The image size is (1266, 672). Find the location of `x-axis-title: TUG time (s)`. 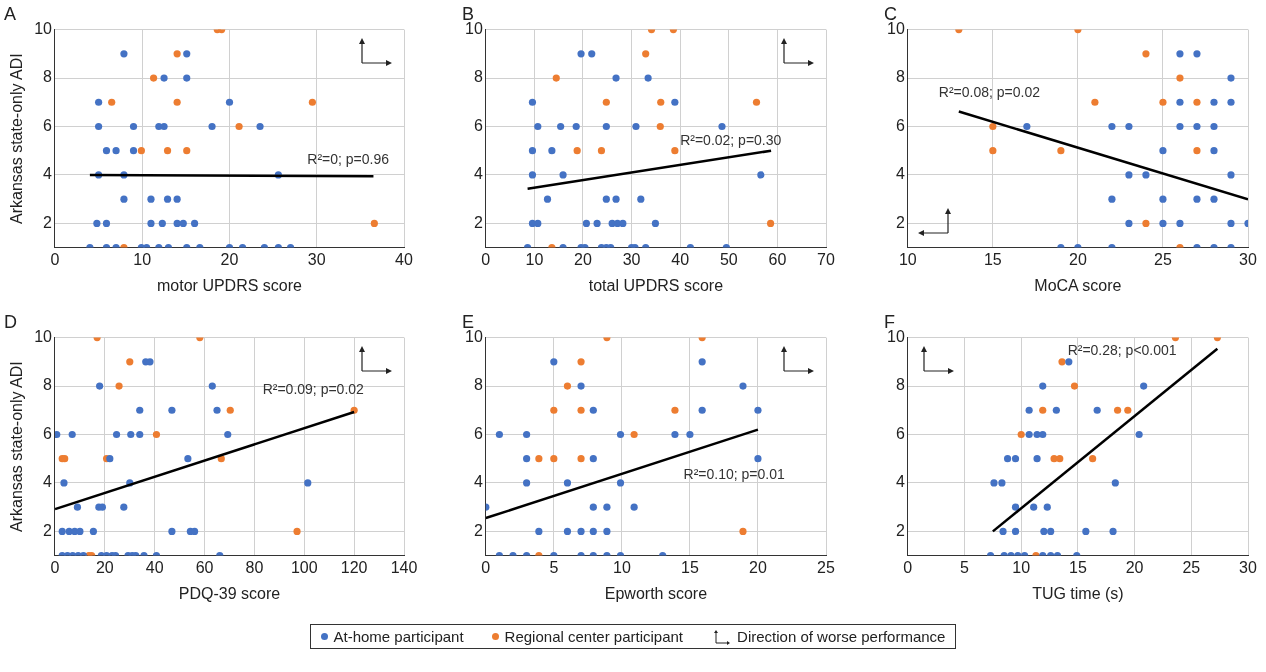

x-axis-title: TUG time (s) is located at coordinates (1078, 593).